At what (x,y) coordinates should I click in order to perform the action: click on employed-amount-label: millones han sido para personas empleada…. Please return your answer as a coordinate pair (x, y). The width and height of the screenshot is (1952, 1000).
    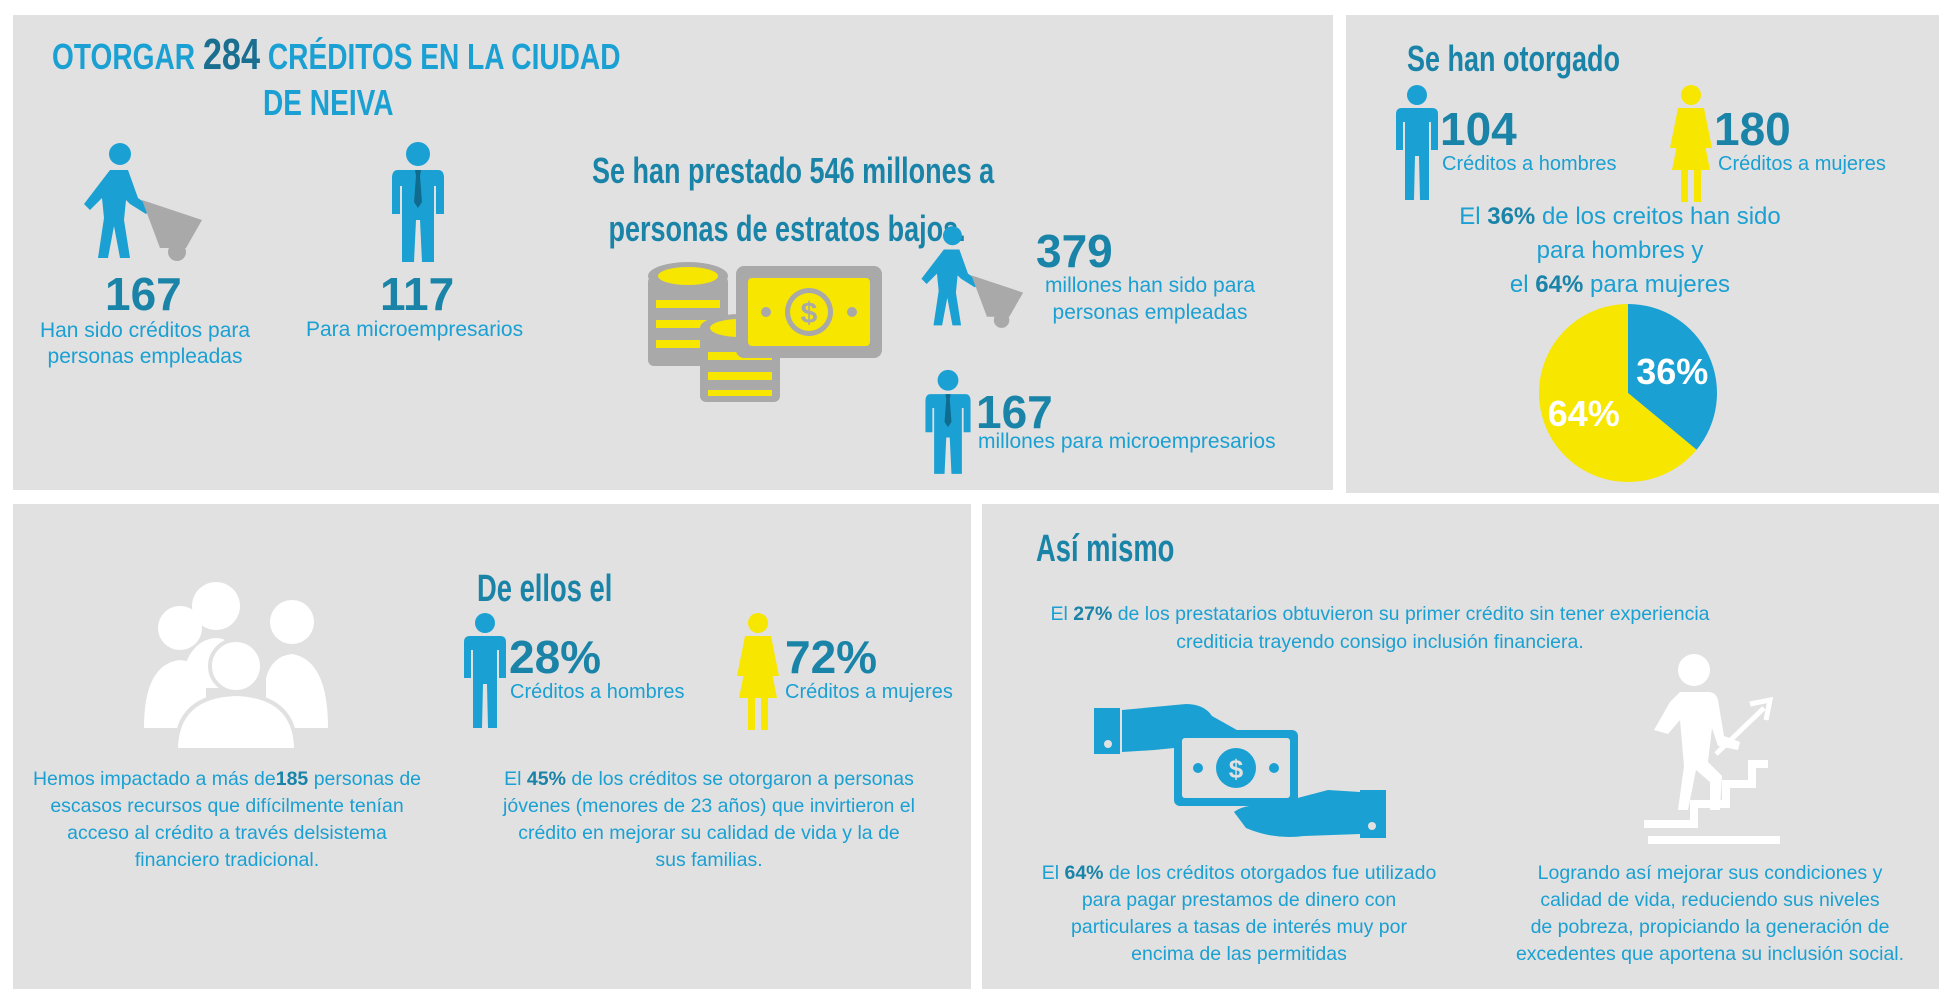
    Looking at the image, I should click on (1150, 299).